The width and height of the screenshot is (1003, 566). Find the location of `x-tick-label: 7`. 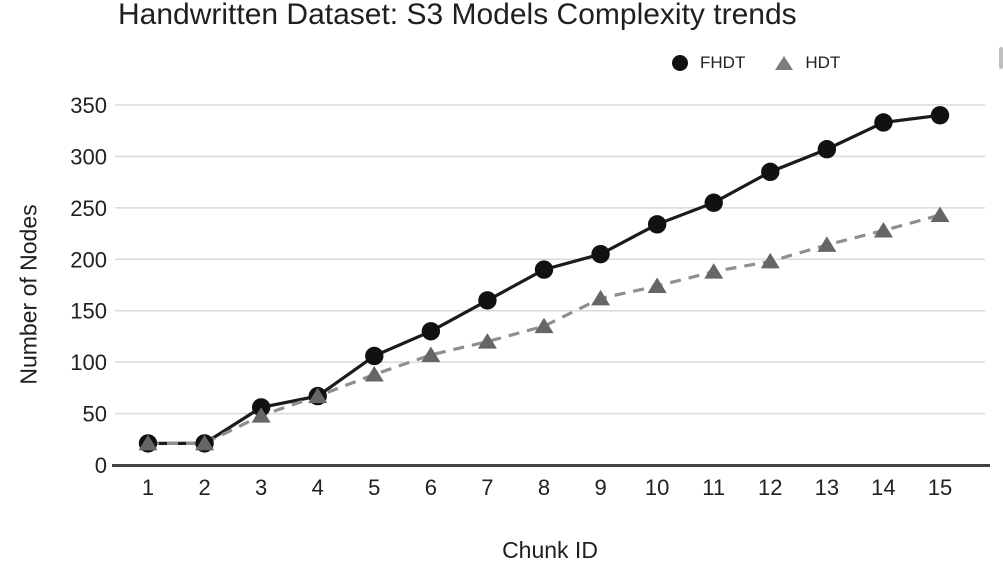

x-tick-label: 7 is located at coordinates (487, 487).